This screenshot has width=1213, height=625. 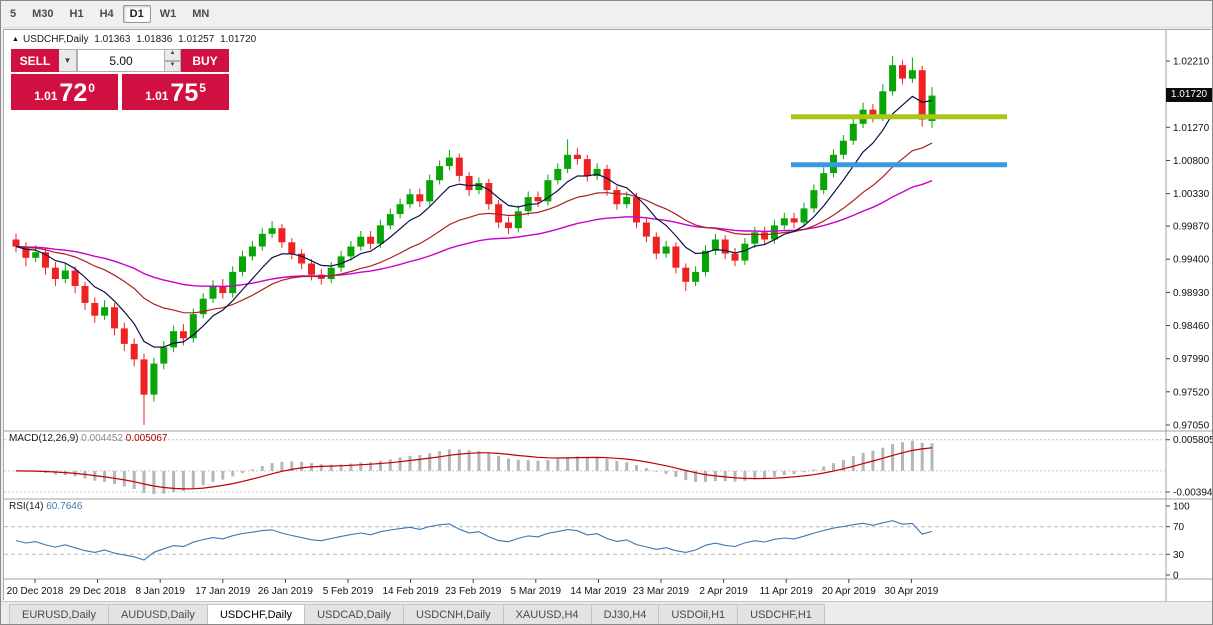 I want to click on volume-input: 5.00, so click(x=121, y=60).